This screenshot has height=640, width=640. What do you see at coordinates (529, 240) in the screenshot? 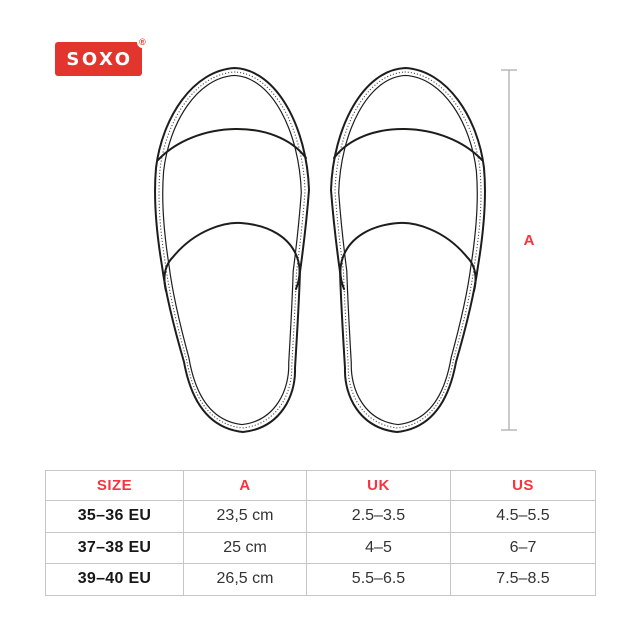
I see `dimension-label: A` at bounding box center [529, 240].